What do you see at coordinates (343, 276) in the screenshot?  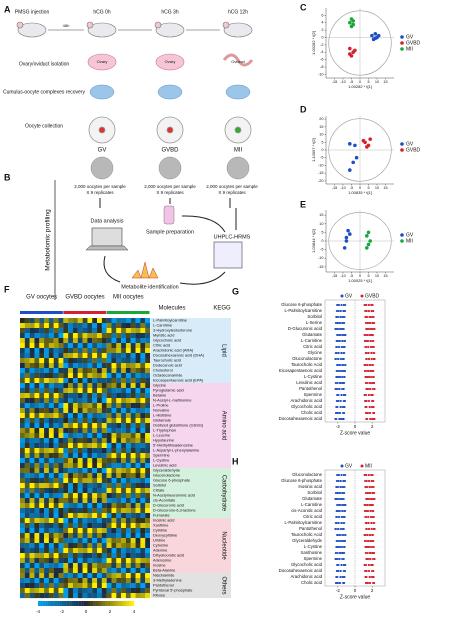 I see `x-tick-label: -10` at bounding box center [343, 276].